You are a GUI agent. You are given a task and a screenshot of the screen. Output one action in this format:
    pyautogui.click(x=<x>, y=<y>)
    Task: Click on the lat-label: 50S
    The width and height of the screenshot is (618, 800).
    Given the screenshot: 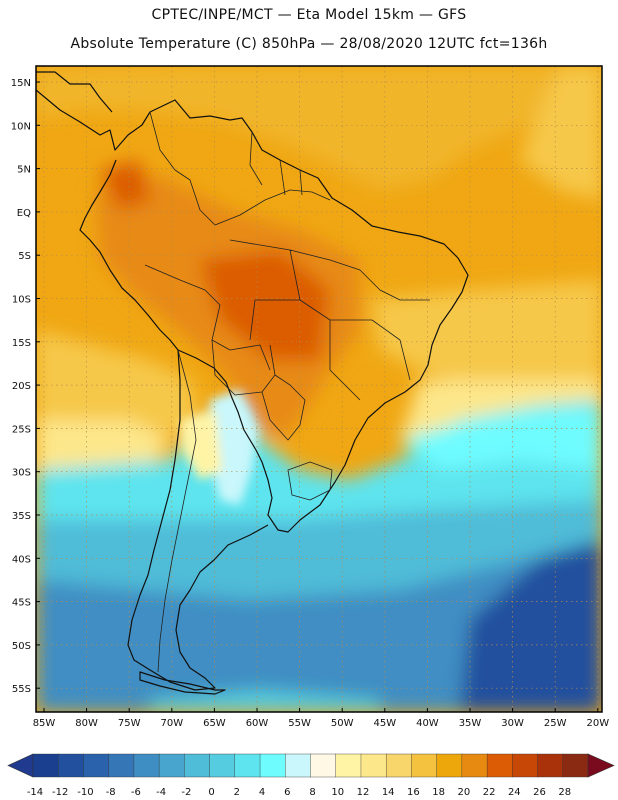 What is the action you would take?
    pyautogui.click(x=21, y=646)
    